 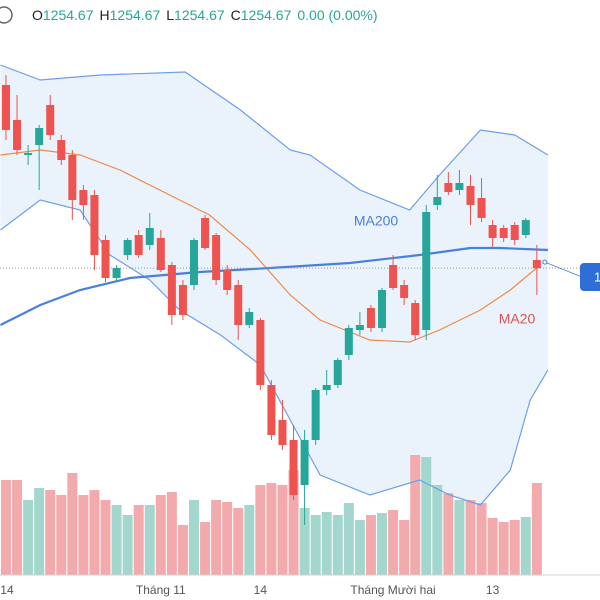 I want to click on ohlc-key: O, so click(x=37, y=15).